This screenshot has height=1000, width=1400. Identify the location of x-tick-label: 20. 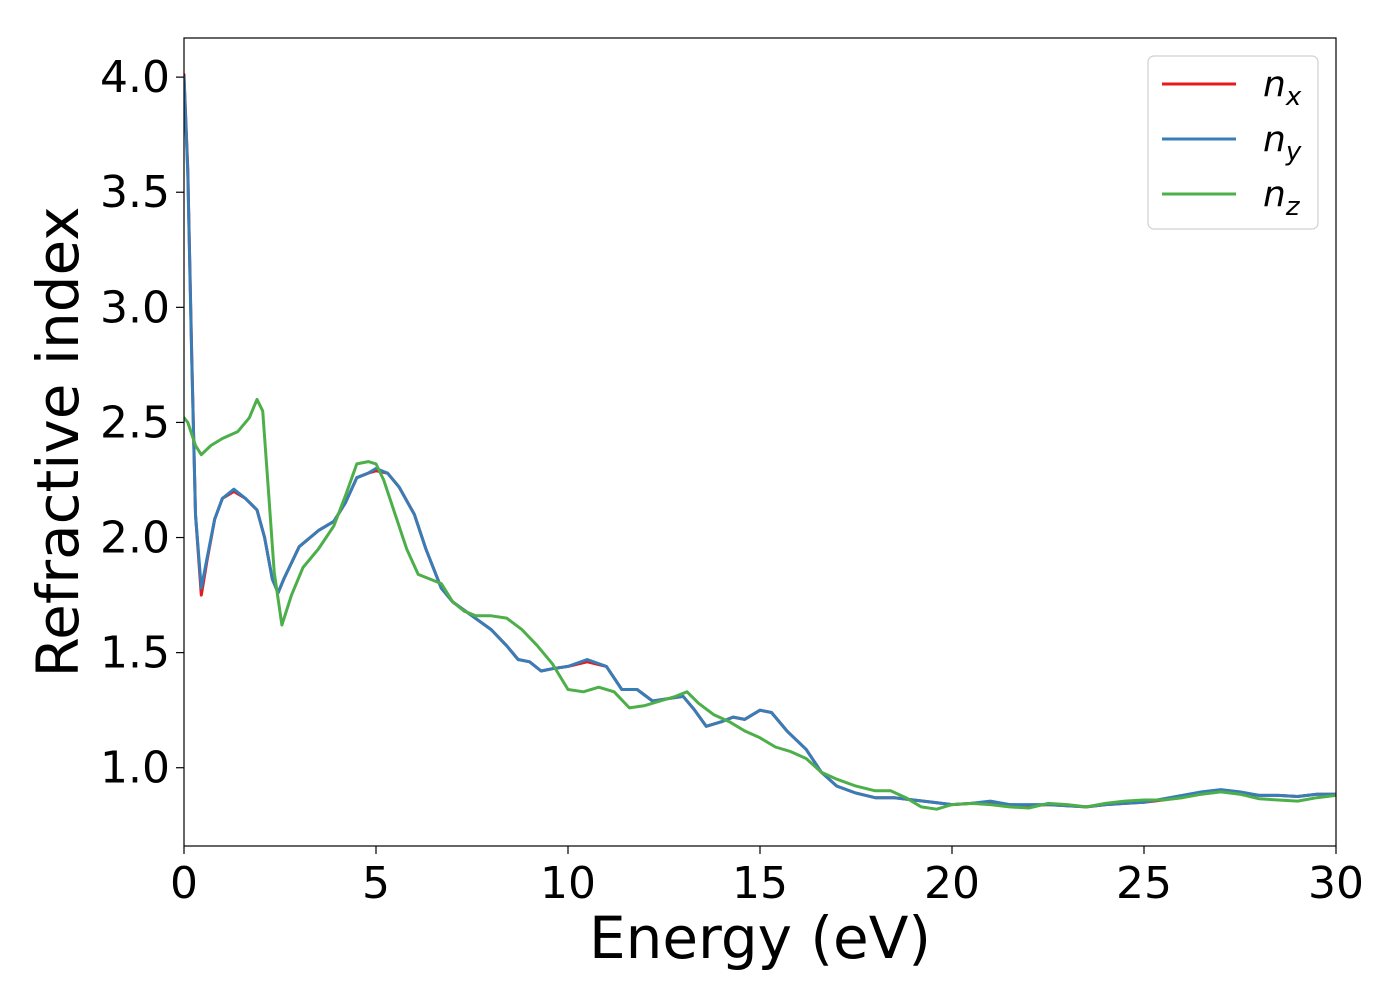
(952, 883).